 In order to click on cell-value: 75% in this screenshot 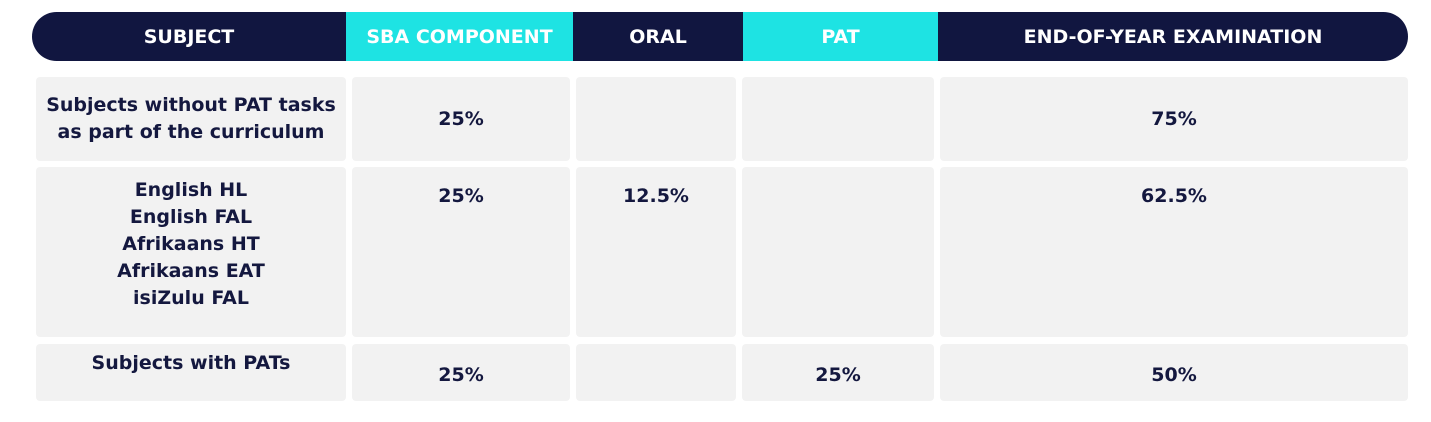, I will do `click(1174, 118)`.